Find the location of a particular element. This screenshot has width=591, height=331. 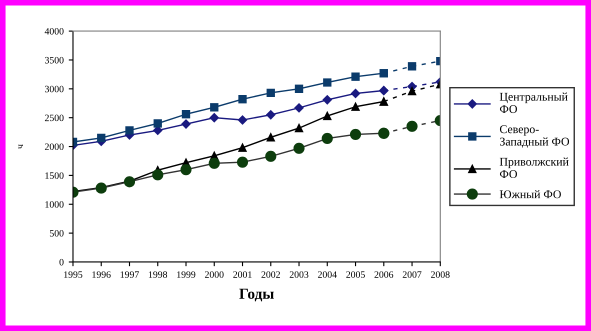

y-tick-label: 1000 is located at coordinates (54, 204).